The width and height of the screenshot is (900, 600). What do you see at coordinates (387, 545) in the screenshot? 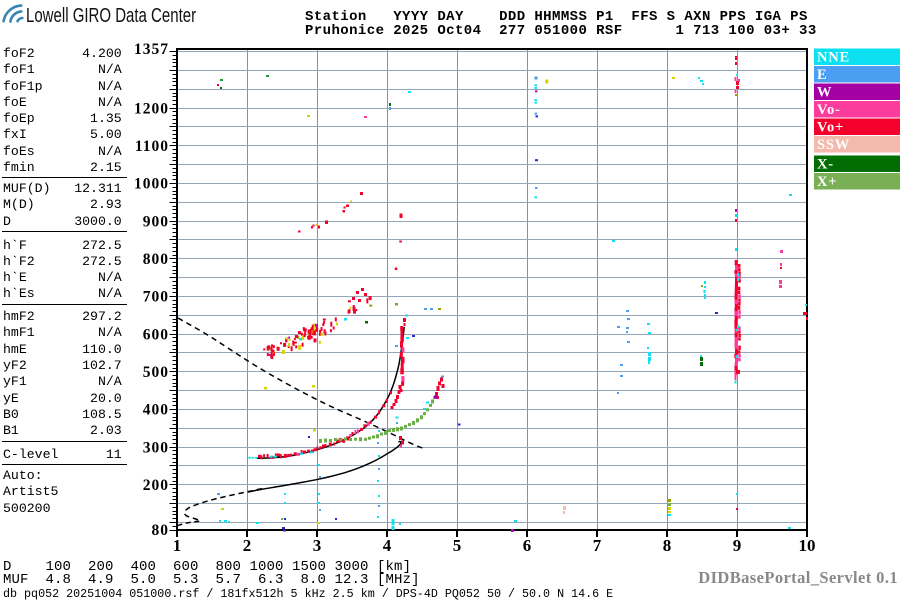
I see `svg-text: 4` at bounding box center [387, 545].